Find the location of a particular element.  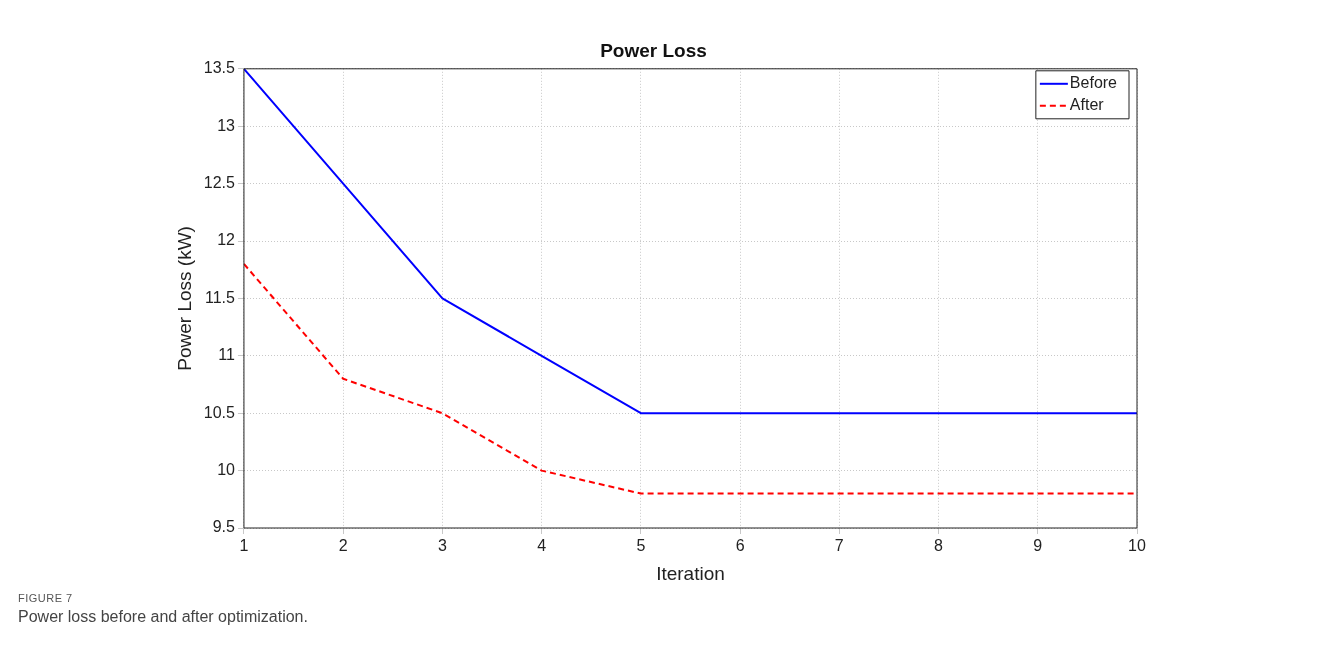

x-tick-label: 5 is located at coordinates (641, 546).